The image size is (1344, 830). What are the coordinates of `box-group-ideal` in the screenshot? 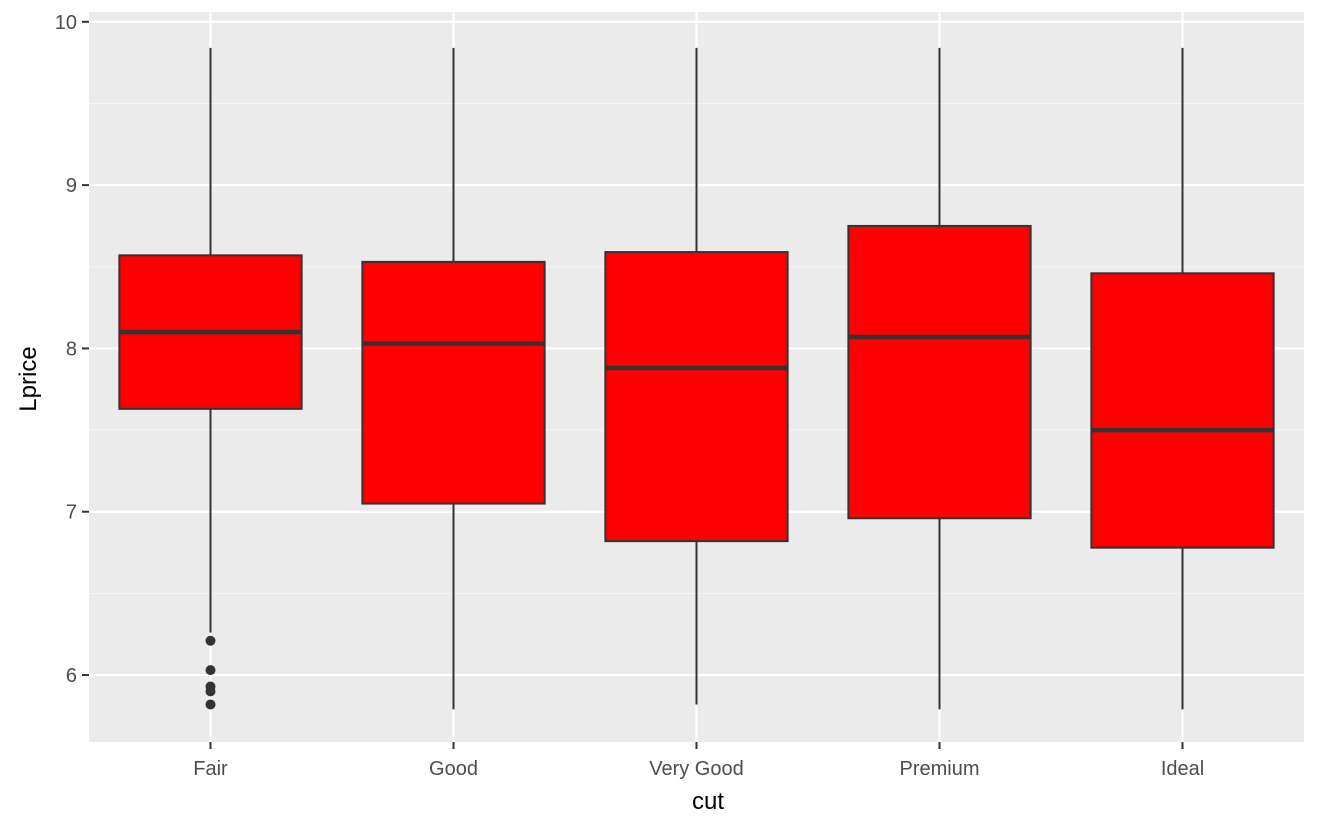 It's located at (1182, 378).